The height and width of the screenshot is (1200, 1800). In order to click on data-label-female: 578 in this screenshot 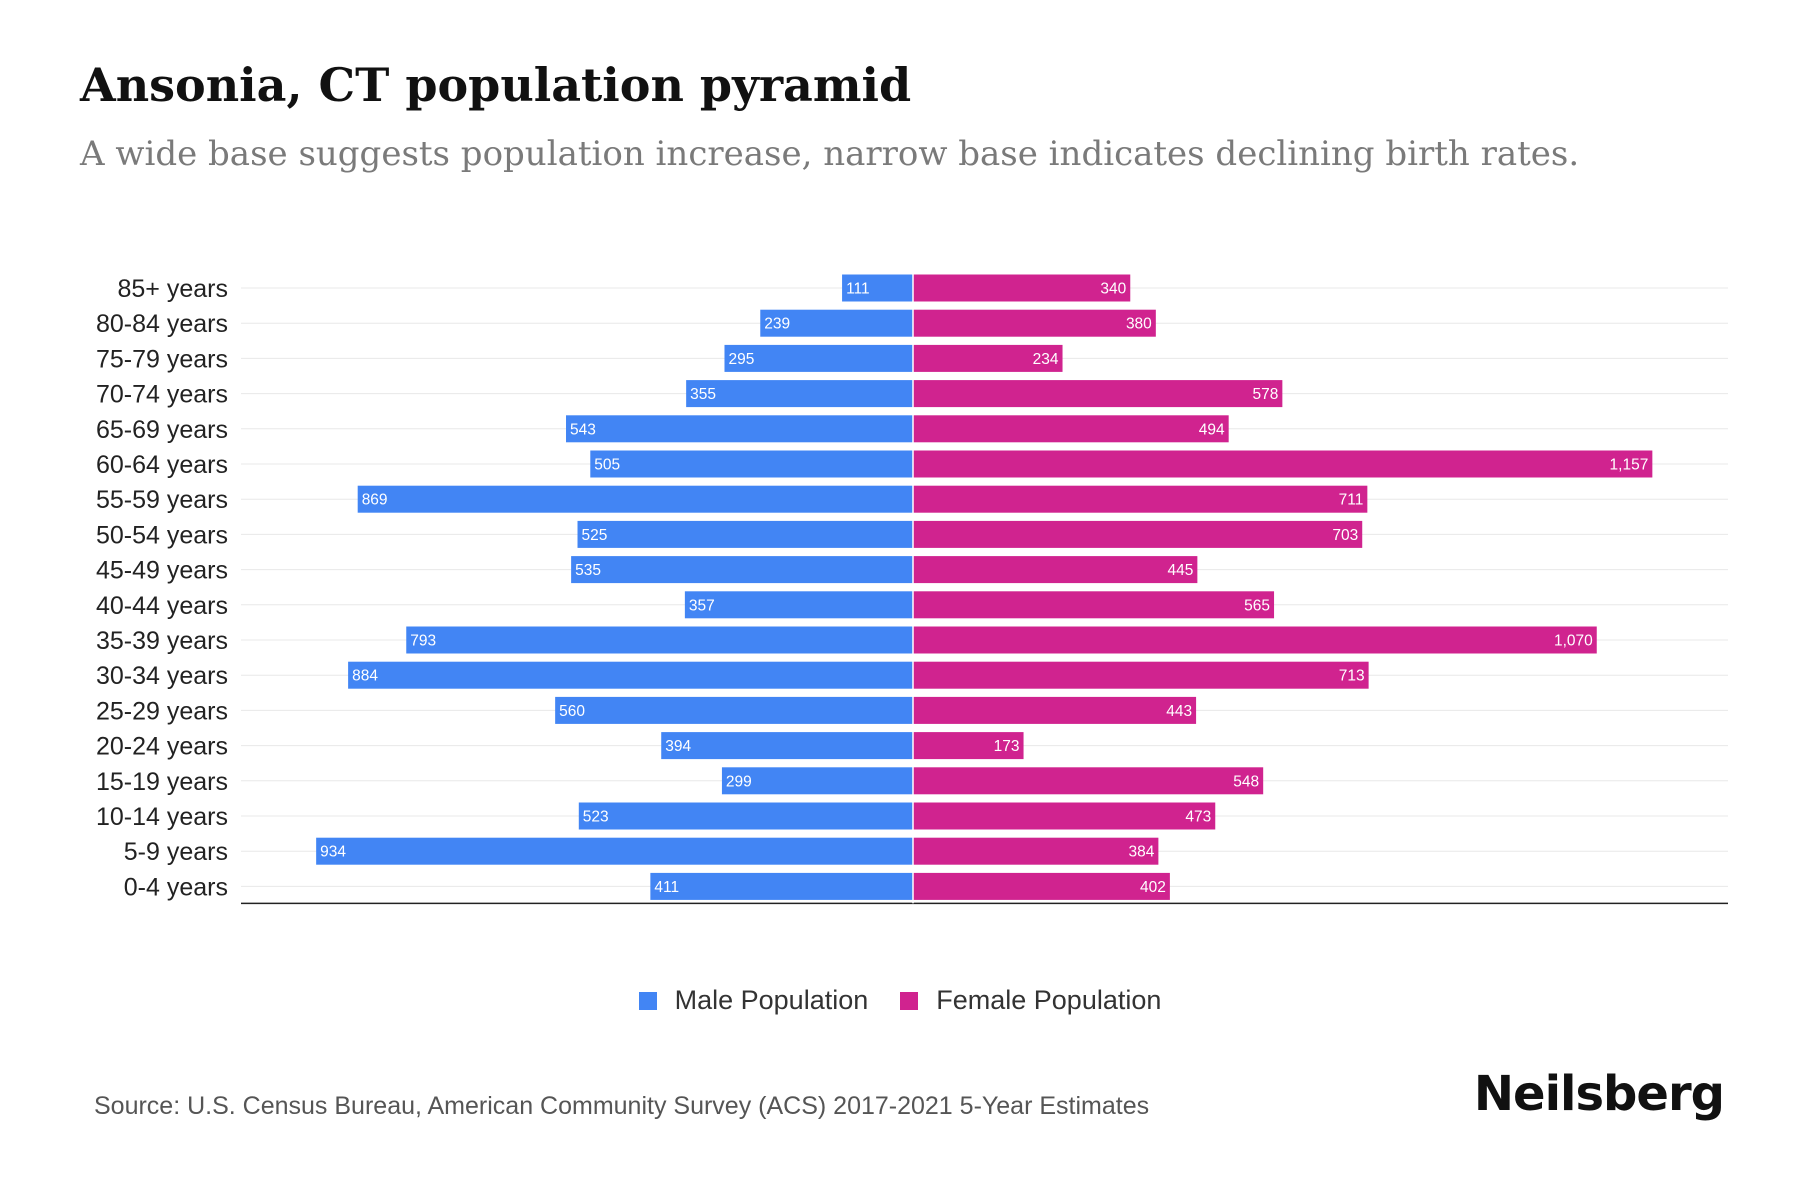, I will do `click(1265, 394)`.